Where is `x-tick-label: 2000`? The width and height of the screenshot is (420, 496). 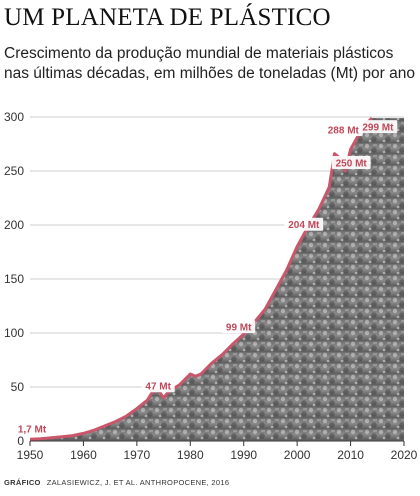 x-tick-label: 2000 is located at coordinates (297, 455).